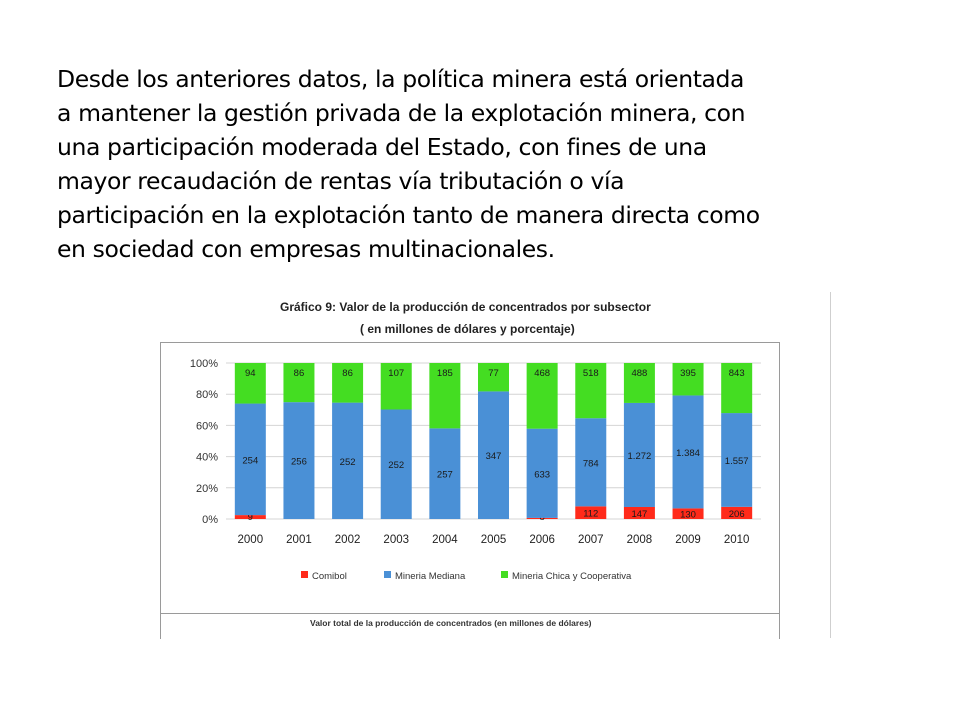  What do you see at coordinates (493, 373) in the screenshot?
I see `data-label: 77` at bounding box center [493, 373].